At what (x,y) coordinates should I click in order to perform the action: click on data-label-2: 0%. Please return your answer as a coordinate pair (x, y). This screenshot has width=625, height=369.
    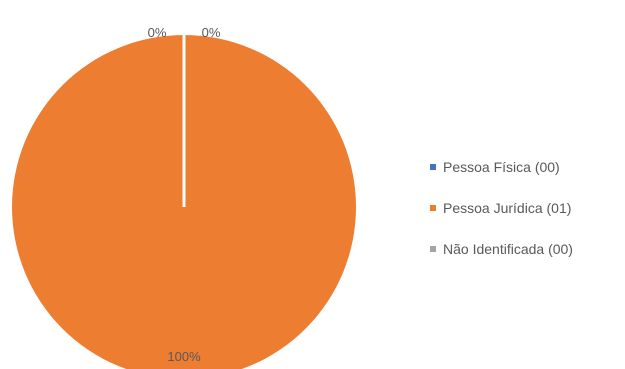
    Looking at the image, I should click on (211, 32).